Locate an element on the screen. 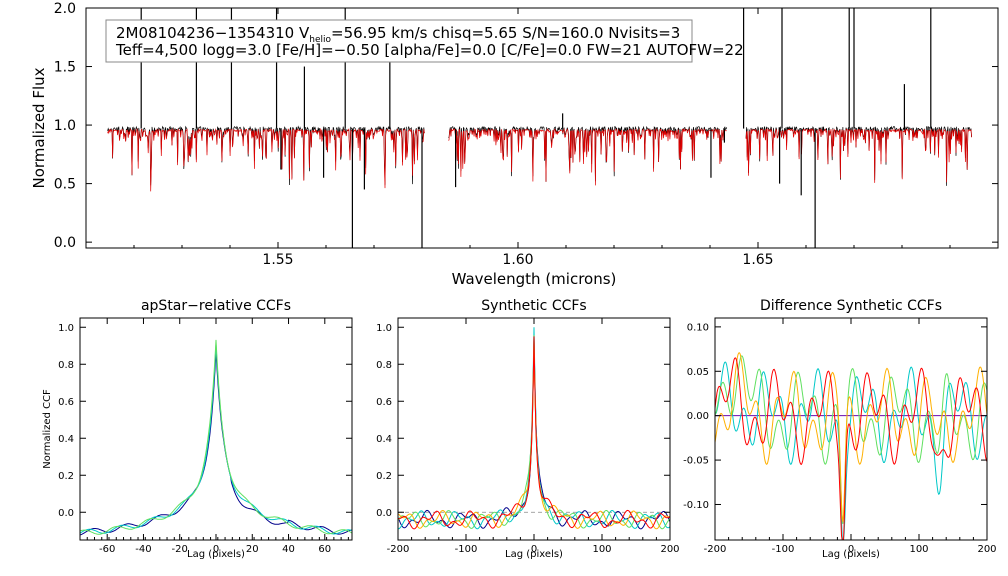 Image resolution: width=1008 pixels, height=576 pixels. y-tick-label: 1.5 is located at coordinates (65, 67).